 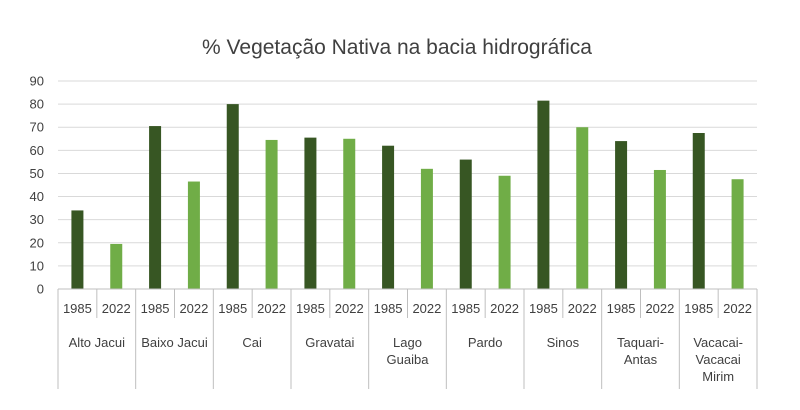 What do you see at coordinates (37, 104) in the screenshot?
I see `y-tick-label: 80` at bounding box center [37, 104].